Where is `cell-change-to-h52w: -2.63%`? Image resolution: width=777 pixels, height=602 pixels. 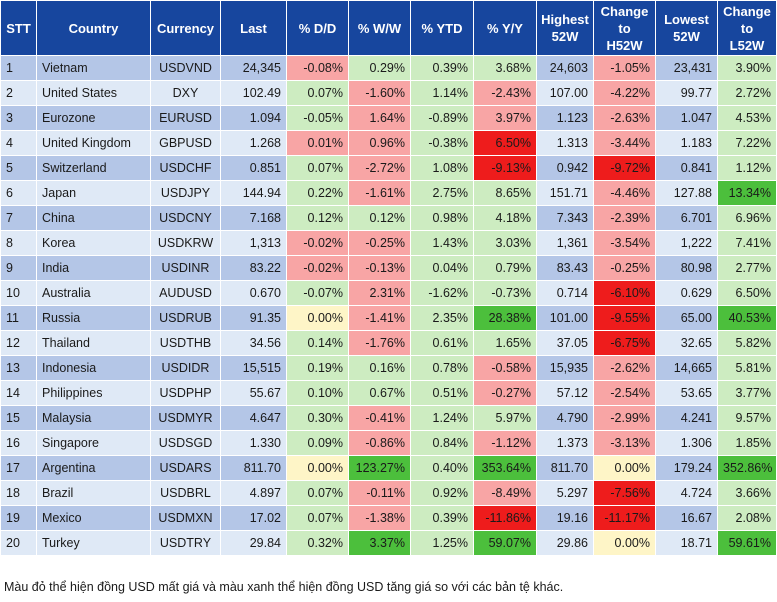 cell-change-to-h52w: -2.63% is located at coordinates (624, 118).